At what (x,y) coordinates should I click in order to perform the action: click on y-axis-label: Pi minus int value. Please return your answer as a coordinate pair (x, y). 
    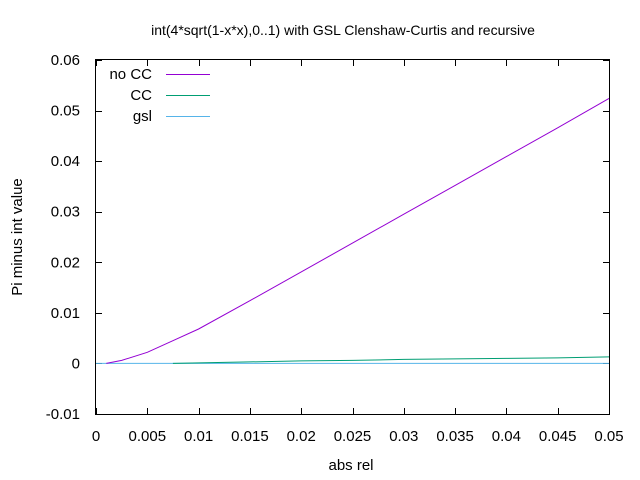
    Looking at the image, I should click on (17, 237).